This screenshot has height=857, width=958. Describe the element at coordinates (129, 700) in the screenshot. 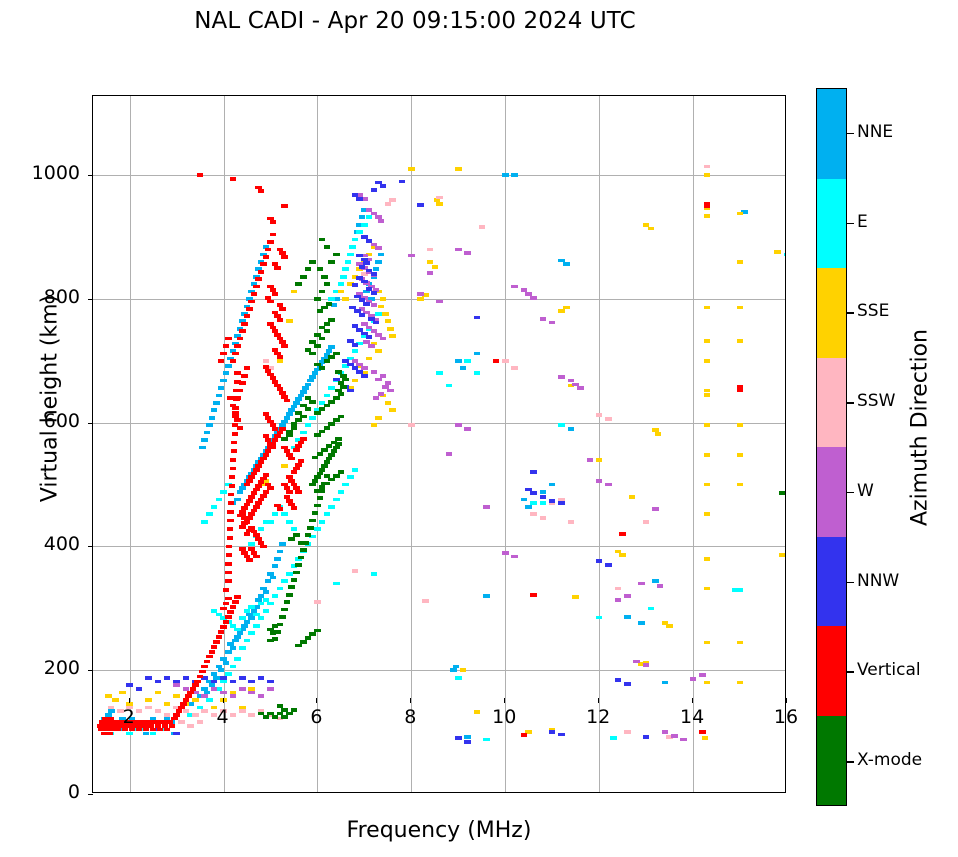

I see `x-tick` at that location.